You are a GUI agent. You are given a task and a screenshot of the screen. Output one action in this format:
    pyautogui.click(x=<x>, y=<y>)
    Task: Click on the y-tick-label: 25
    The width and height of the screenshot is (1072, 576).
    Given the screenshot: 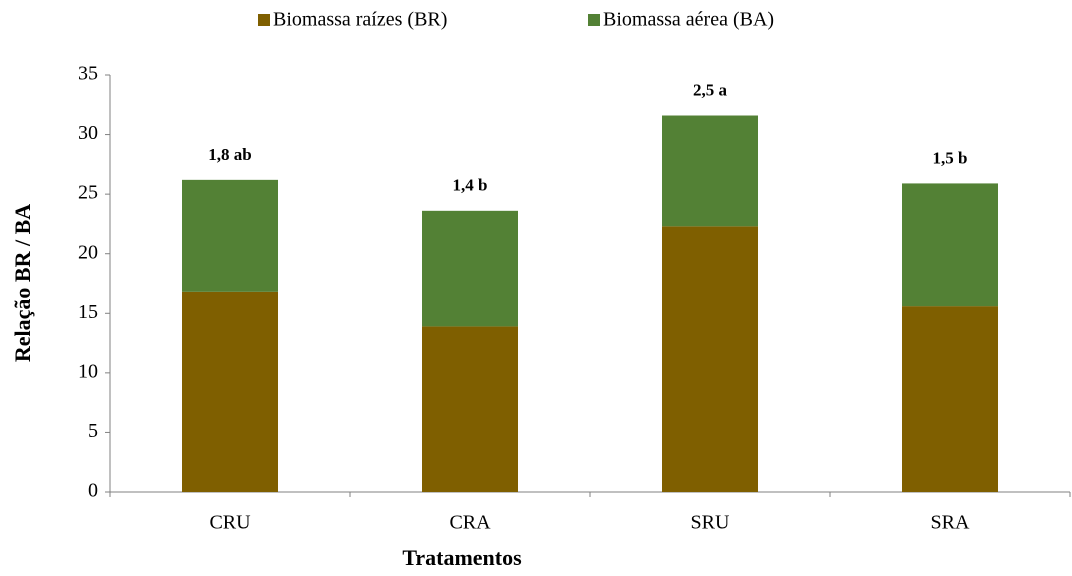 What is the action you would take?
    pyautogui.click(x=88, y=193)
    